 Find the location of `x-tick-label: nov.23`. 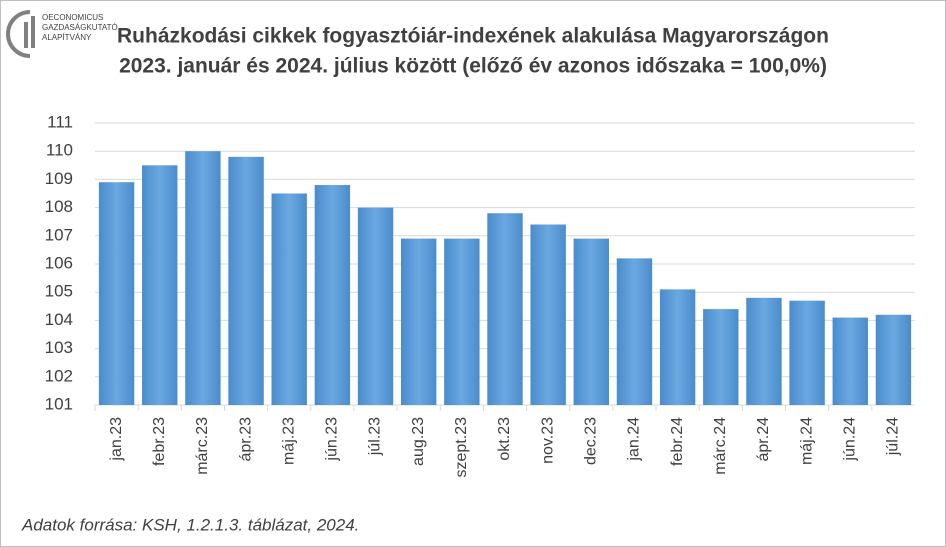

x-tick-label: nov.23 is located at coordinates (547, 440).